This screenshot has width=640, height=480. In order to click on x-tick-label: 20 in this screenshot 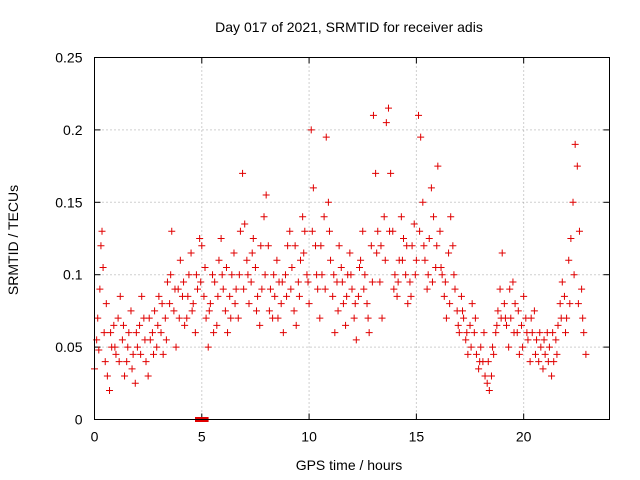, I will do `click(524, 437)`.